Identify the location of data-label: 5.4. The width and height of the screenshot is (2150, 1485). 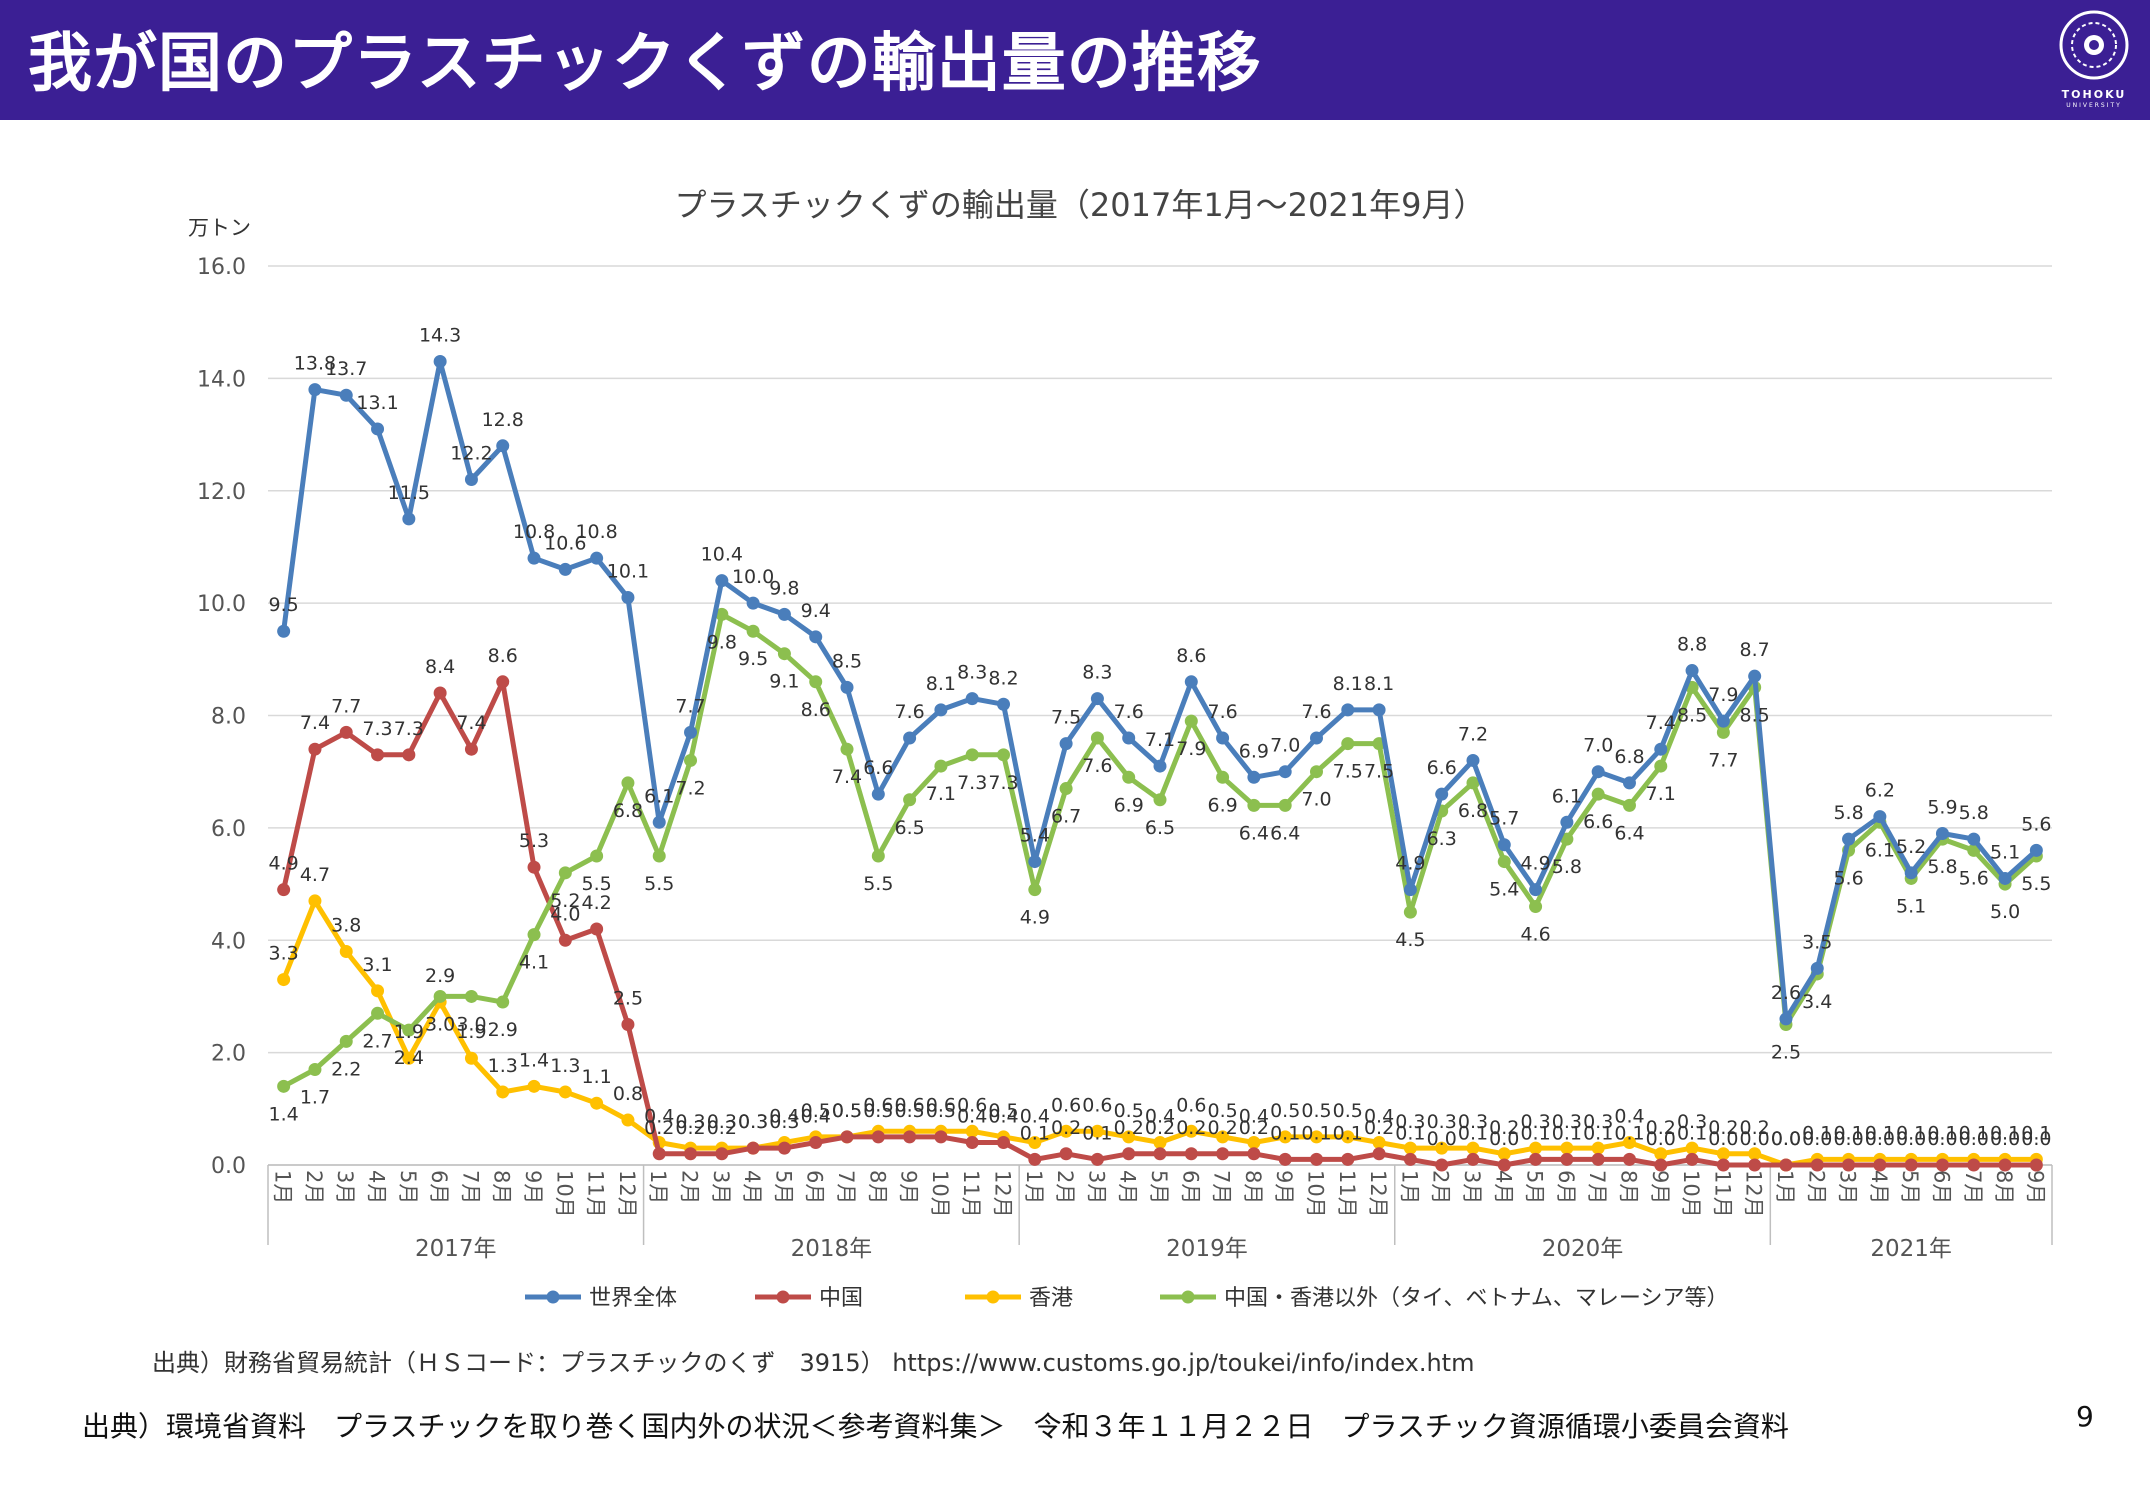
(1504, 890).